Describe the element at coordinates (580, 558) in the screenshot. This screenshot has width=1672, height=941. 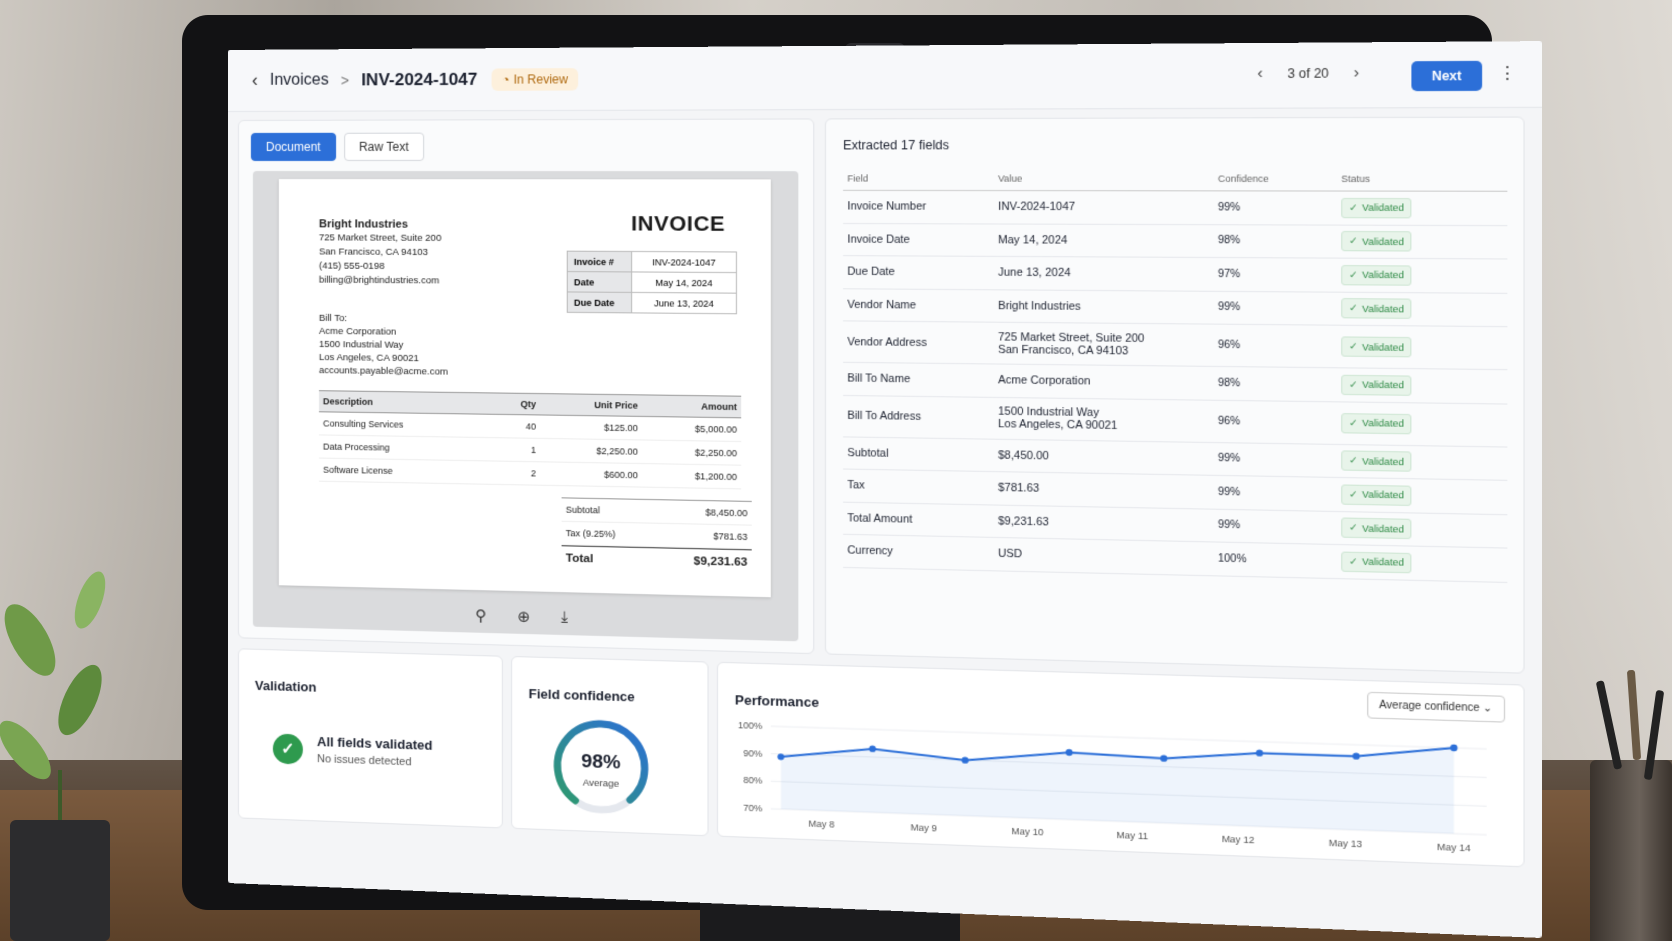
I see `total-label: Total` at that location.